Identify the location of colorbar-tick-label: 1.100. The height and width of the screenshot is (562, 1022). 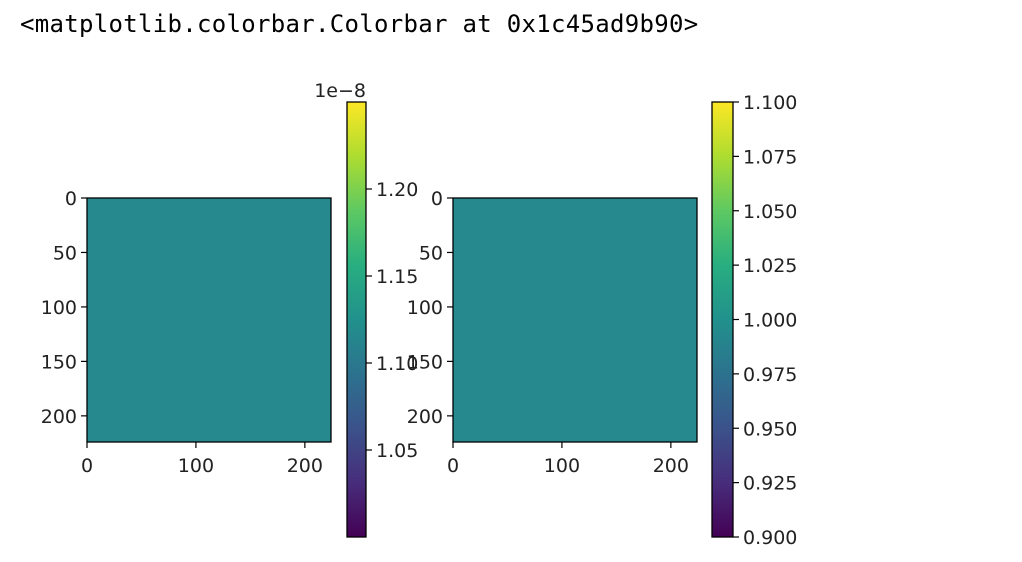
(770, 103).